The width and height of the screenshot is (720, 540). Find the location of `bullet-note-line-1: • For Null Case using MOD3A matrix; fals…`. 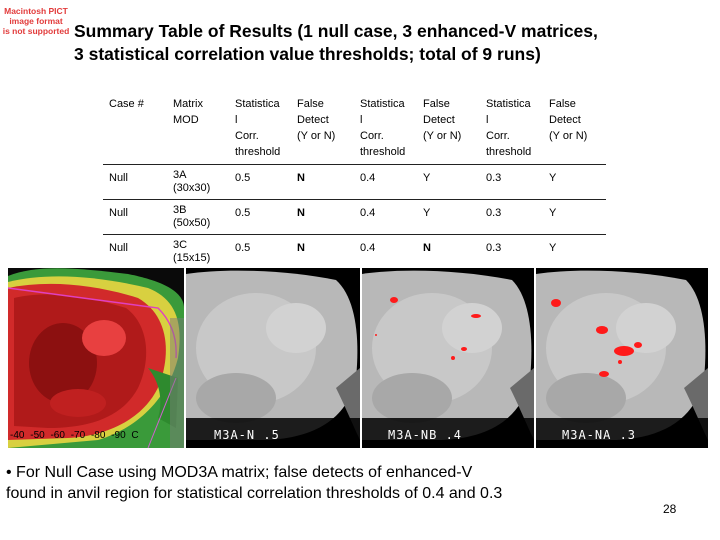

bullet-note-line-1: • For Null Case using MOD3A matrix; fals… is located at coordinates (239, 472).